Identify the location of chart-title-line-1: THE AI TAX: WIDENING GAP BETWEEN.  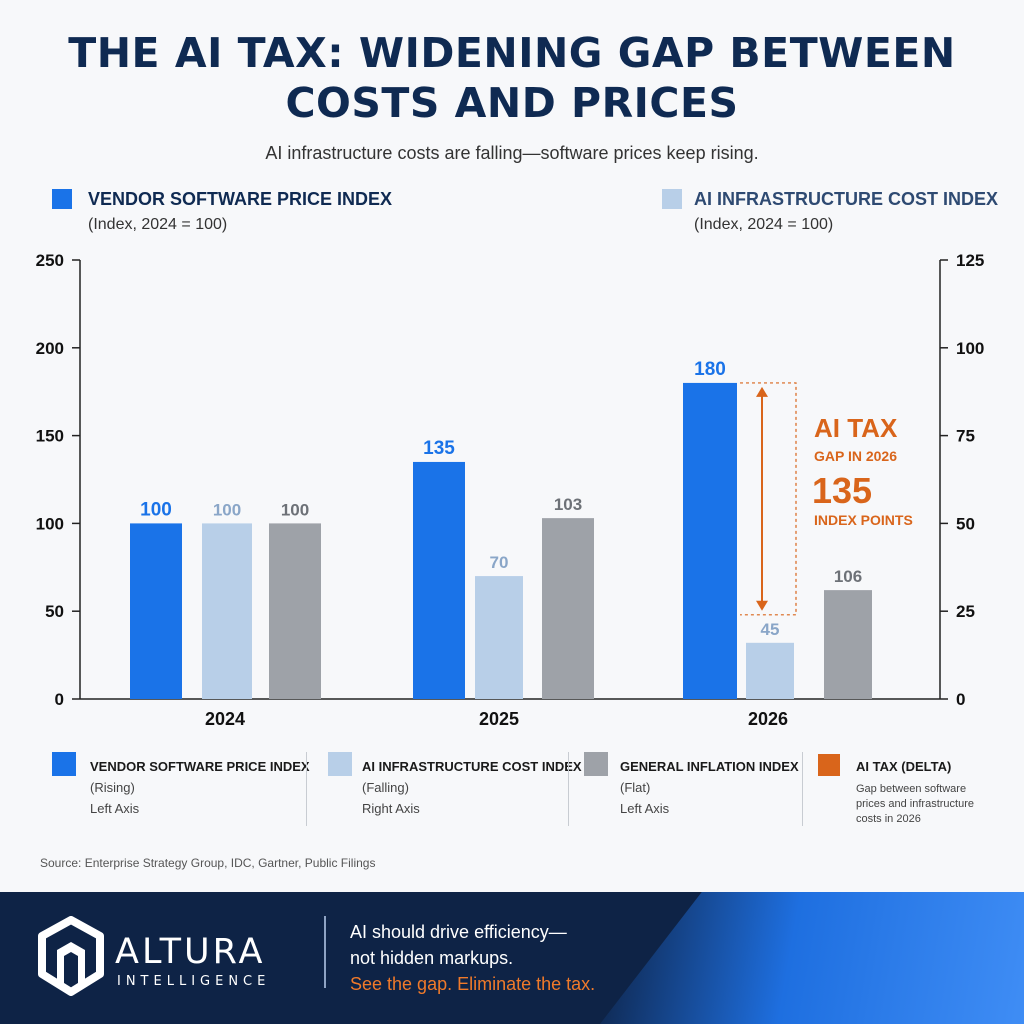
(512, 53).